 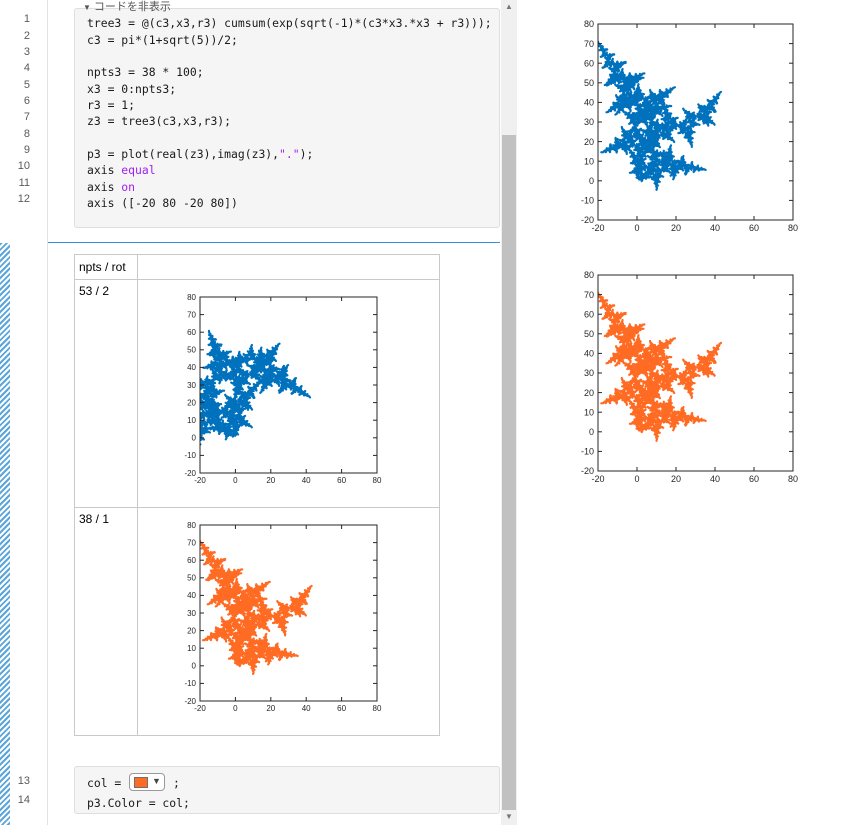 I want to click on code-line: ;, so click(x=176, y=783).